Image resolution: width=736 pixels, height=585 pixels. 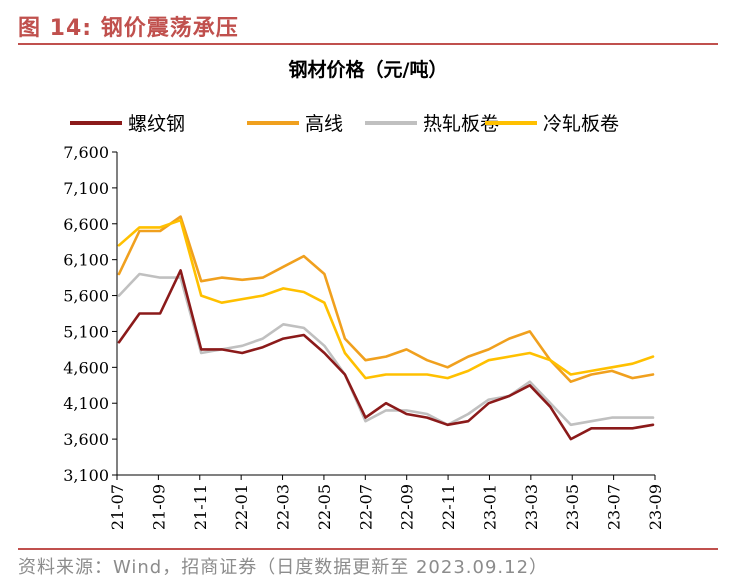 I want to click on y-tick-label: 3,100, so click(x=86, y=475).